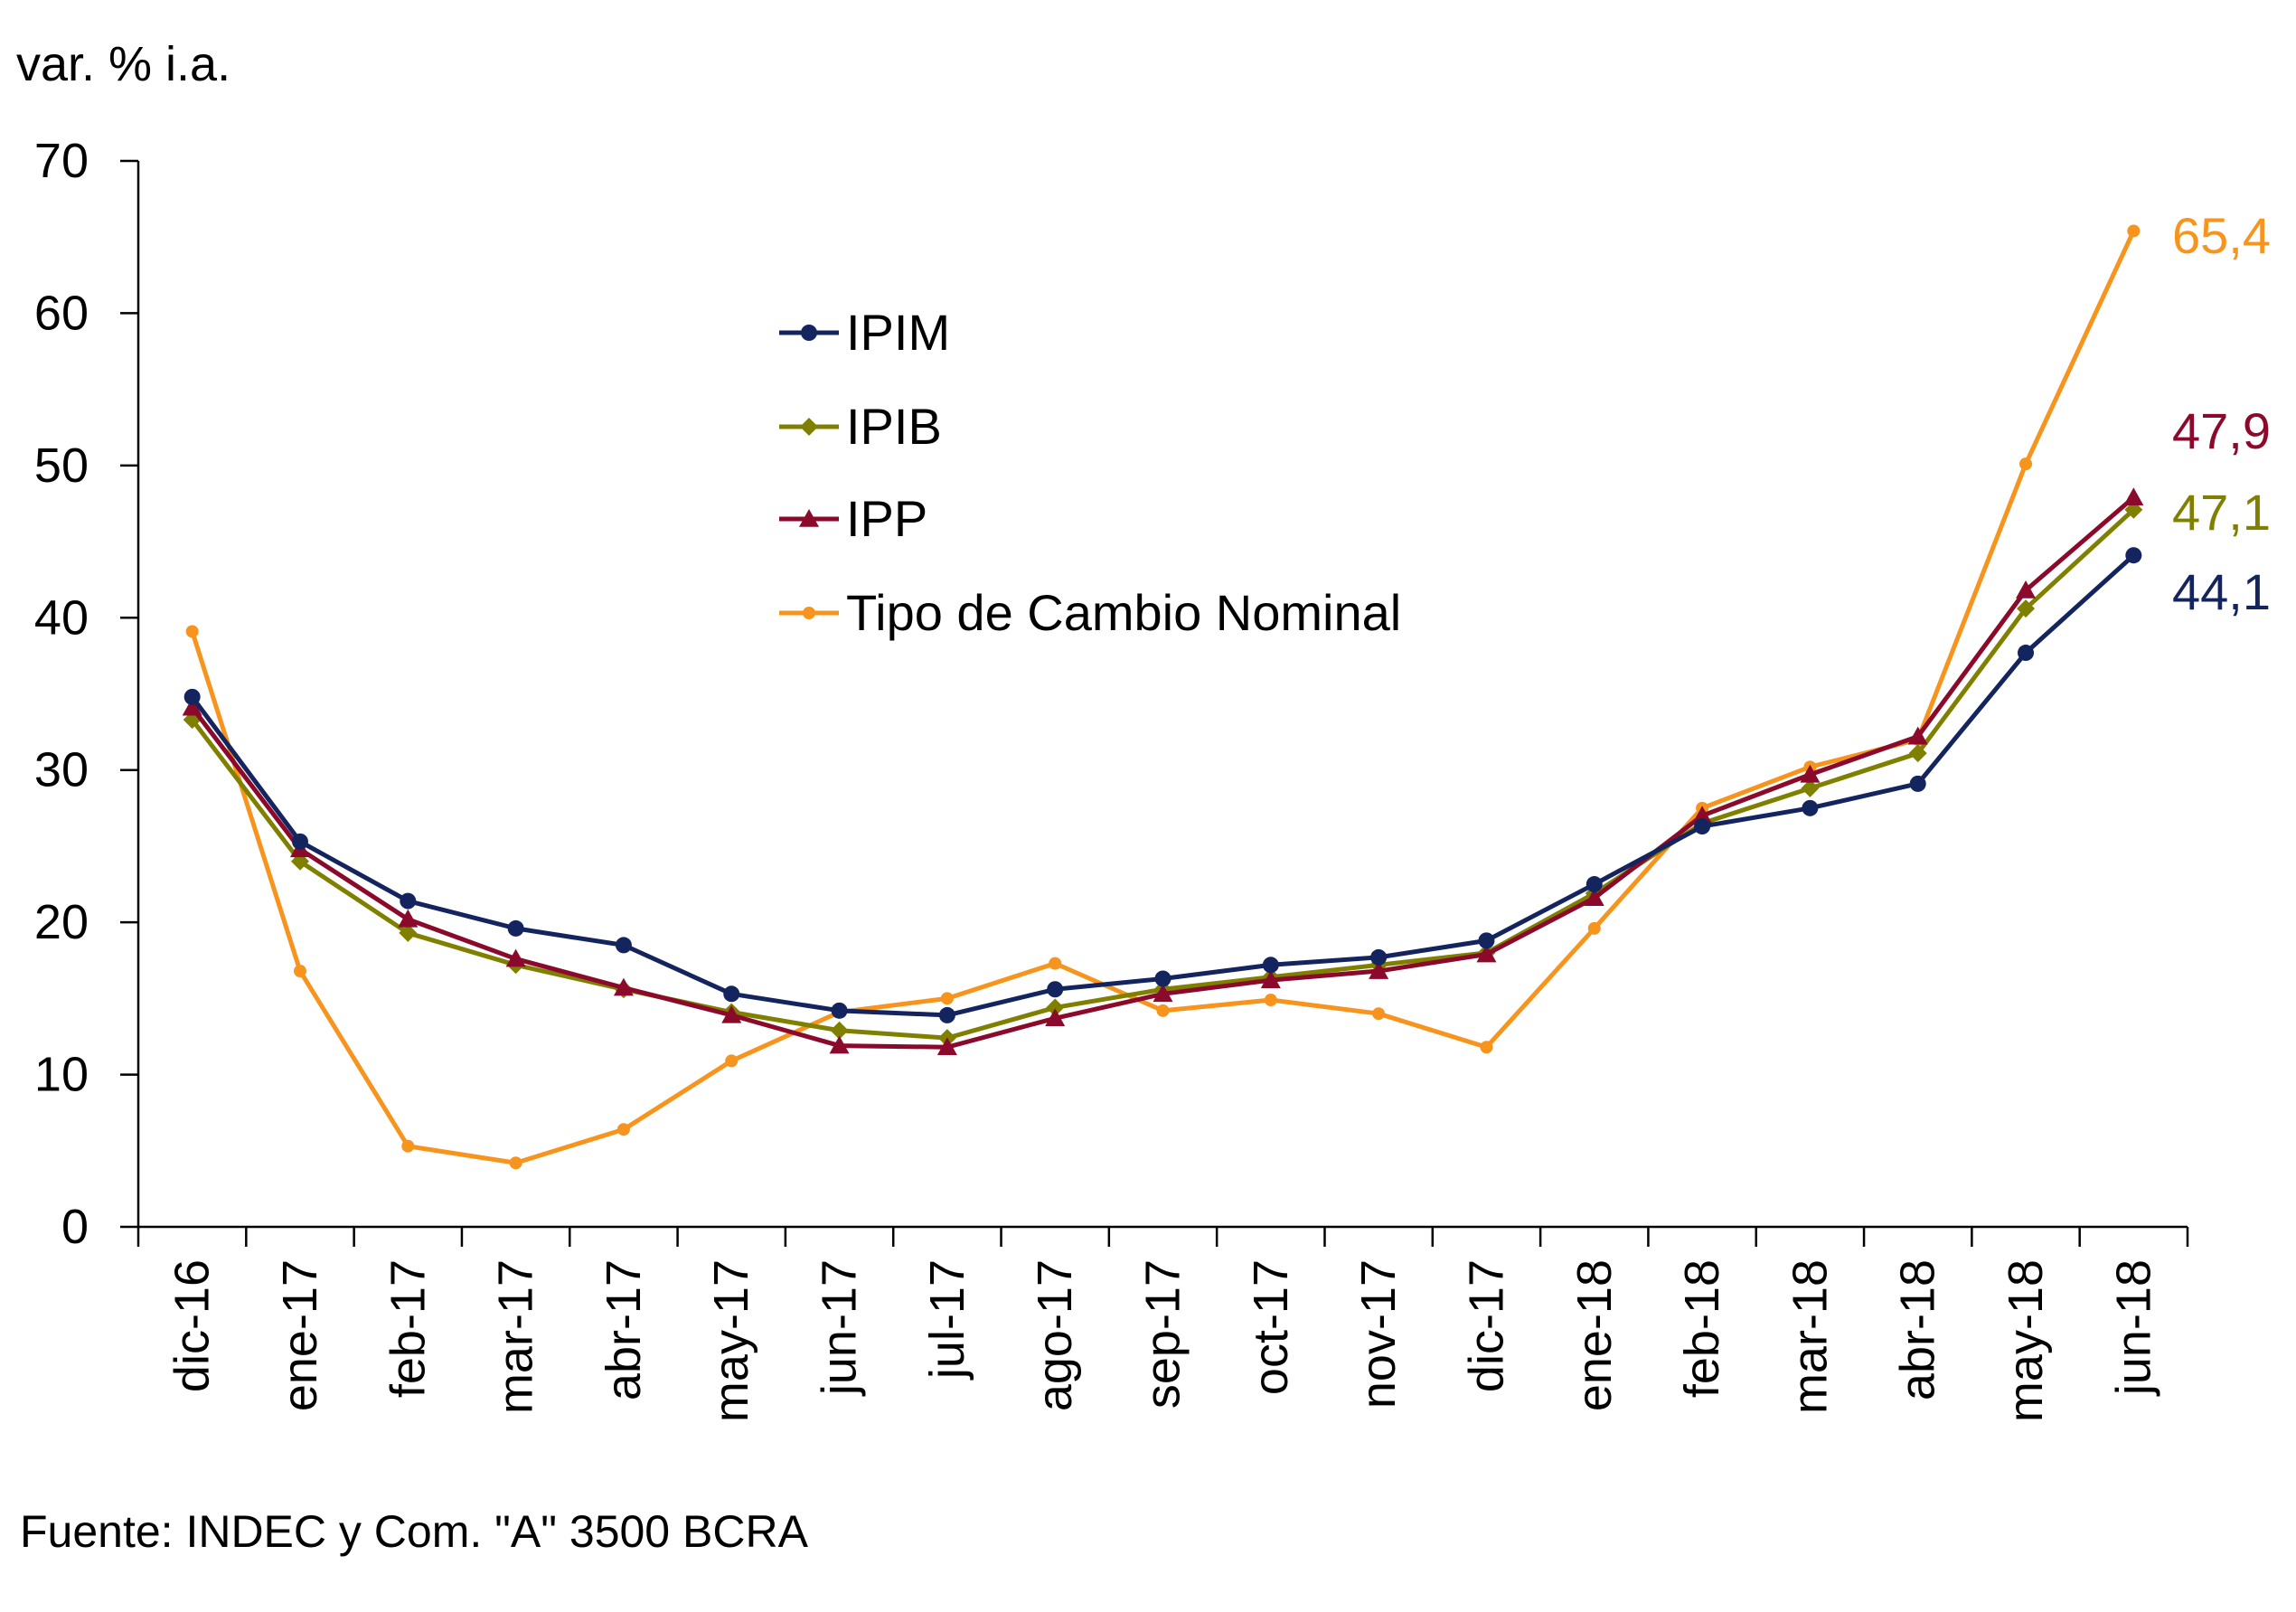 This screenshot has width=2296, height=1612. I want to click on legend-label: IPIB, so click(894, 426).